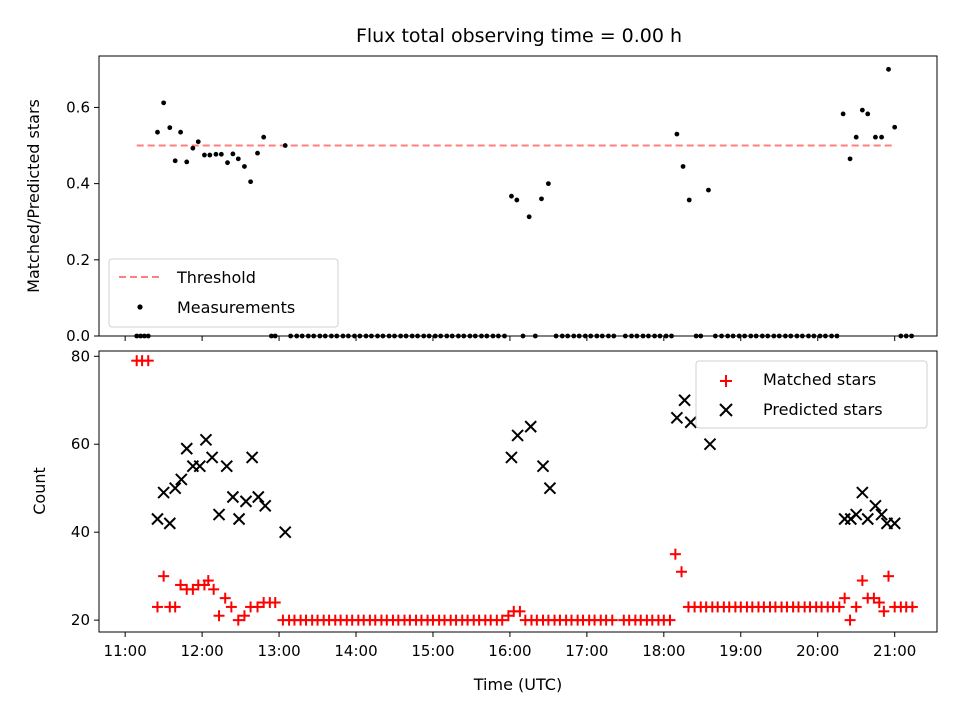  What do you see at coordinates (80, 532) in the screenshot?
I see `y-tick-label: 40` at bounding box center [80, 532].